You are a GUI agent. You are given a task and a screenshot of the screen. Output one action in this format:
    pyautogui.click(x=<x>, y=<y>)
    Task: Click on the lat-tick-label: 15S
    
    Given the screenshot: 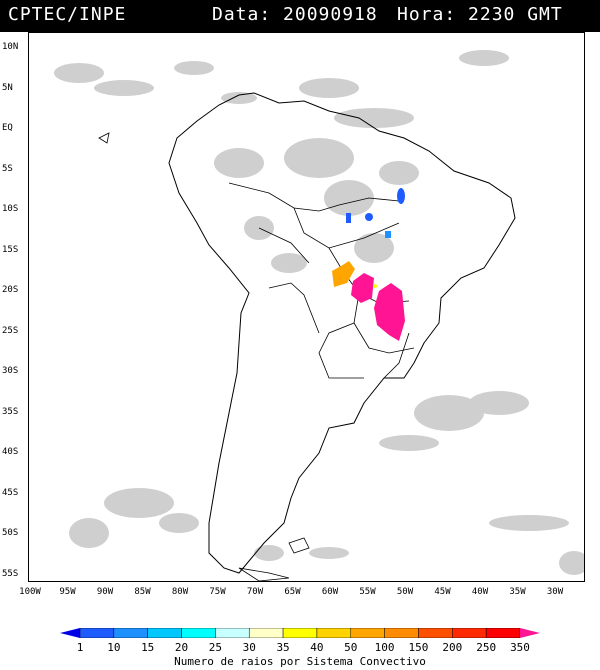 What is the action you would take?
    pyautogui.click(x=10, y=249)
    